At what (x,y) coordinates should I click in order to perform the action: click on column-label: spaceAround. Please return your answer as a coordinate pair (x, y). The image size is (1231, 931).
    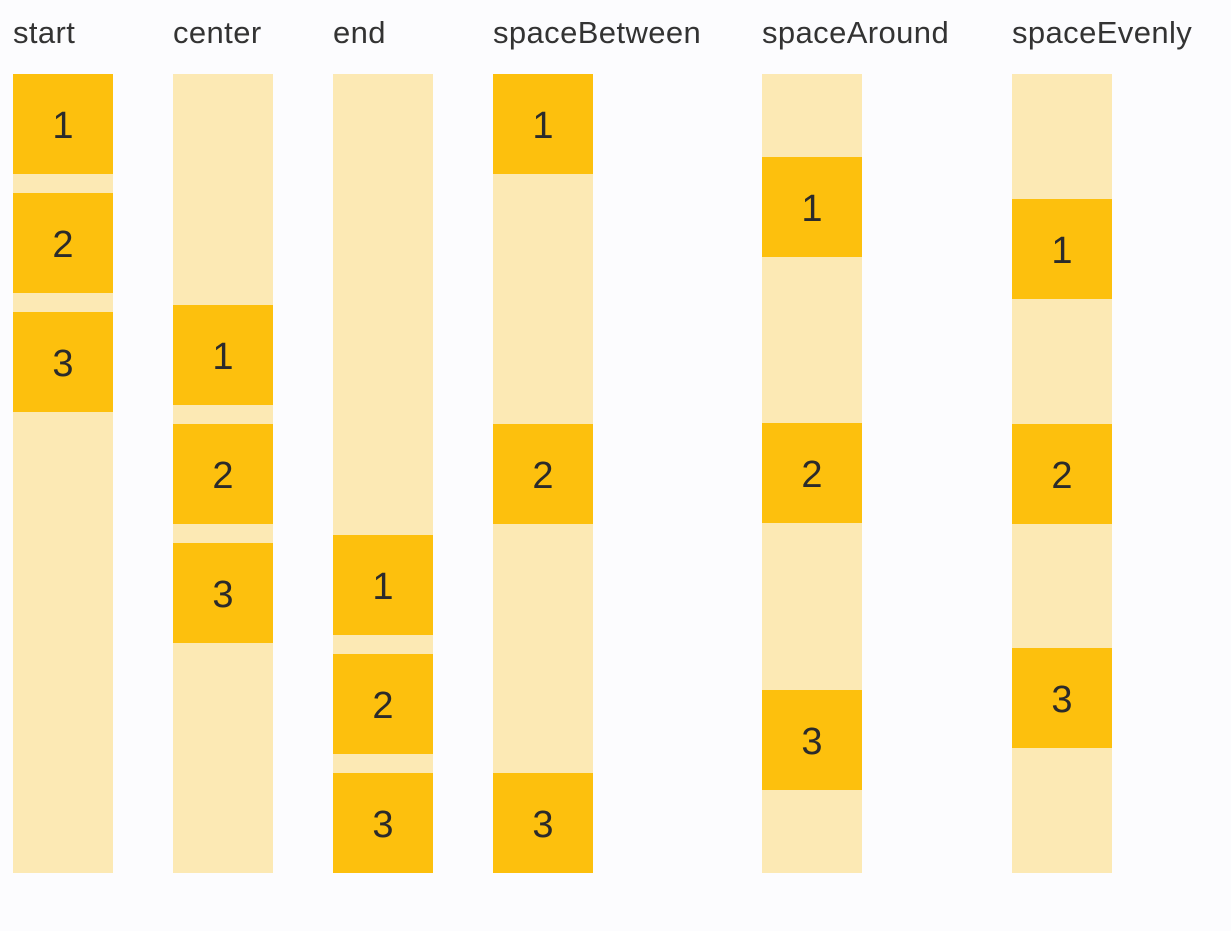
    Looking at the image, I should click on (856, 32).